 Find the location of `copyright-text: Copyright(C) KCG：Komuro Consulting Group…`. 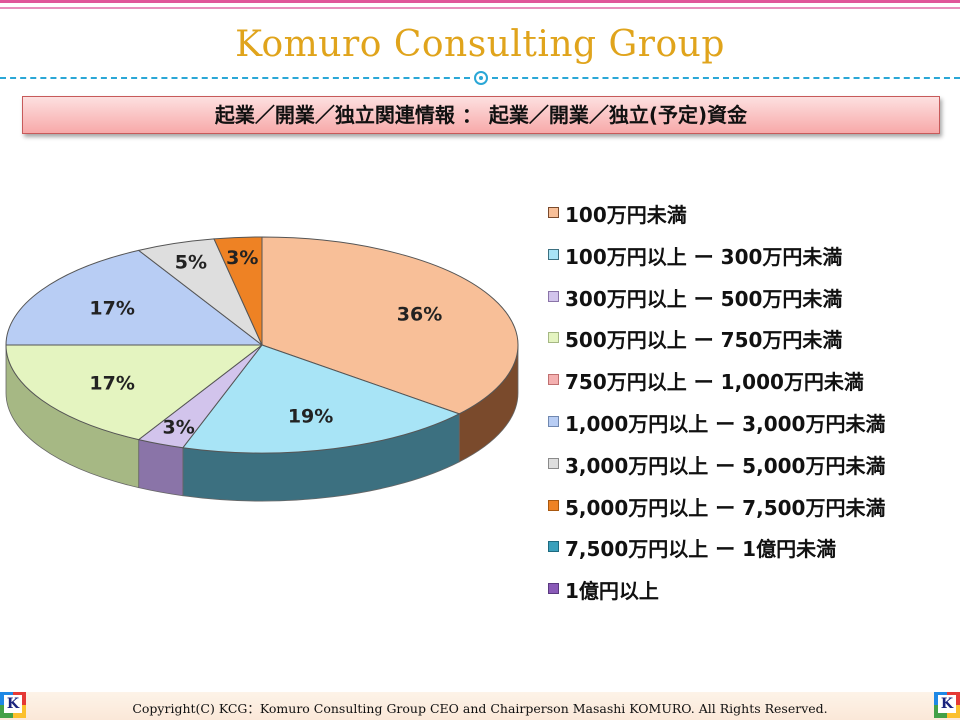

copyright-text: Copyright(C) KCG：Komuro Consulting Group… is located at coordinates (480, 708).